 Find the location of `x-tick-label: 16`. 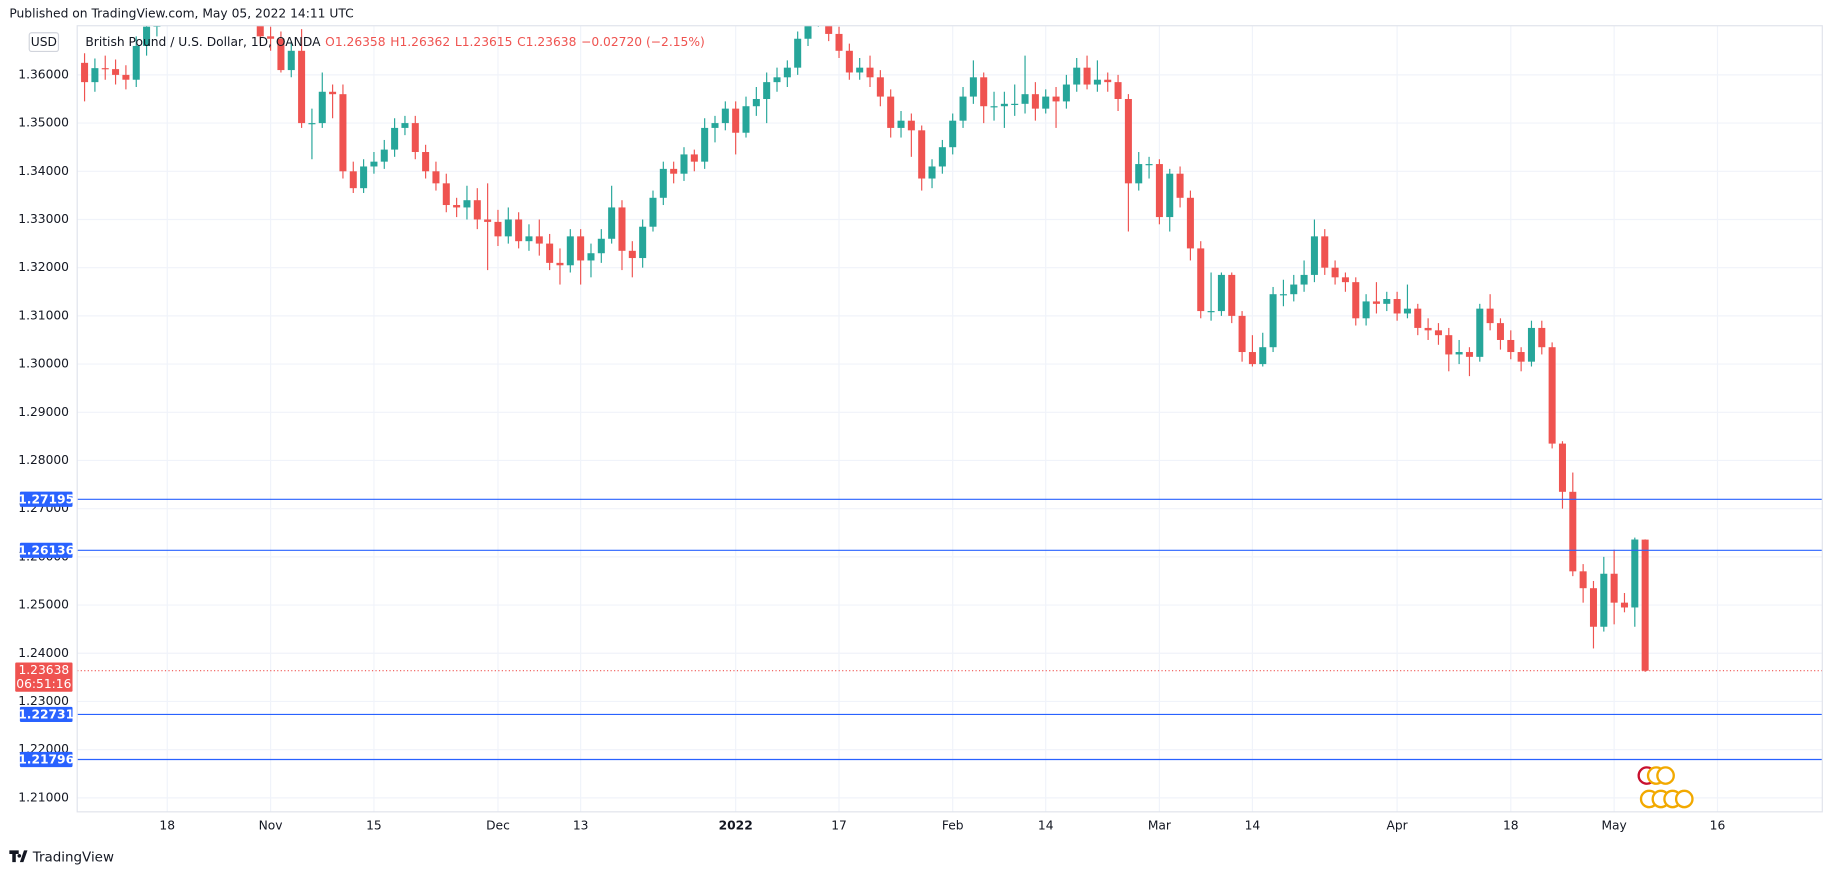

x-tick-label: 16 is located at coordinates (1718, 825).